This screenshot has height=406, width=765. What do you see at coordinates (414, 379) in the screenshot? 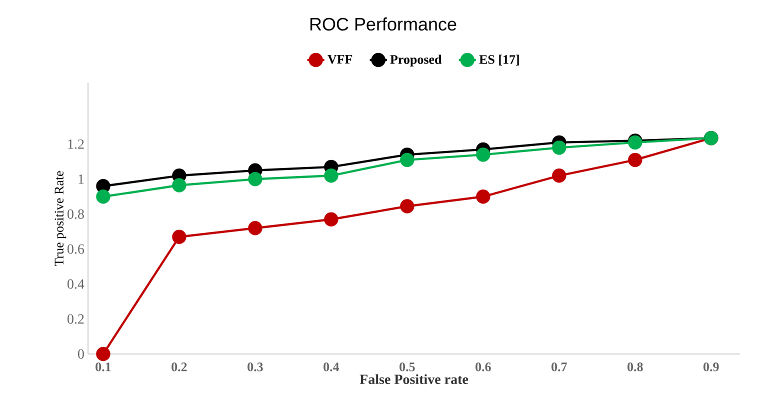
I see `x-axis-title: False Positive rate` at bounding box center [414, 379].